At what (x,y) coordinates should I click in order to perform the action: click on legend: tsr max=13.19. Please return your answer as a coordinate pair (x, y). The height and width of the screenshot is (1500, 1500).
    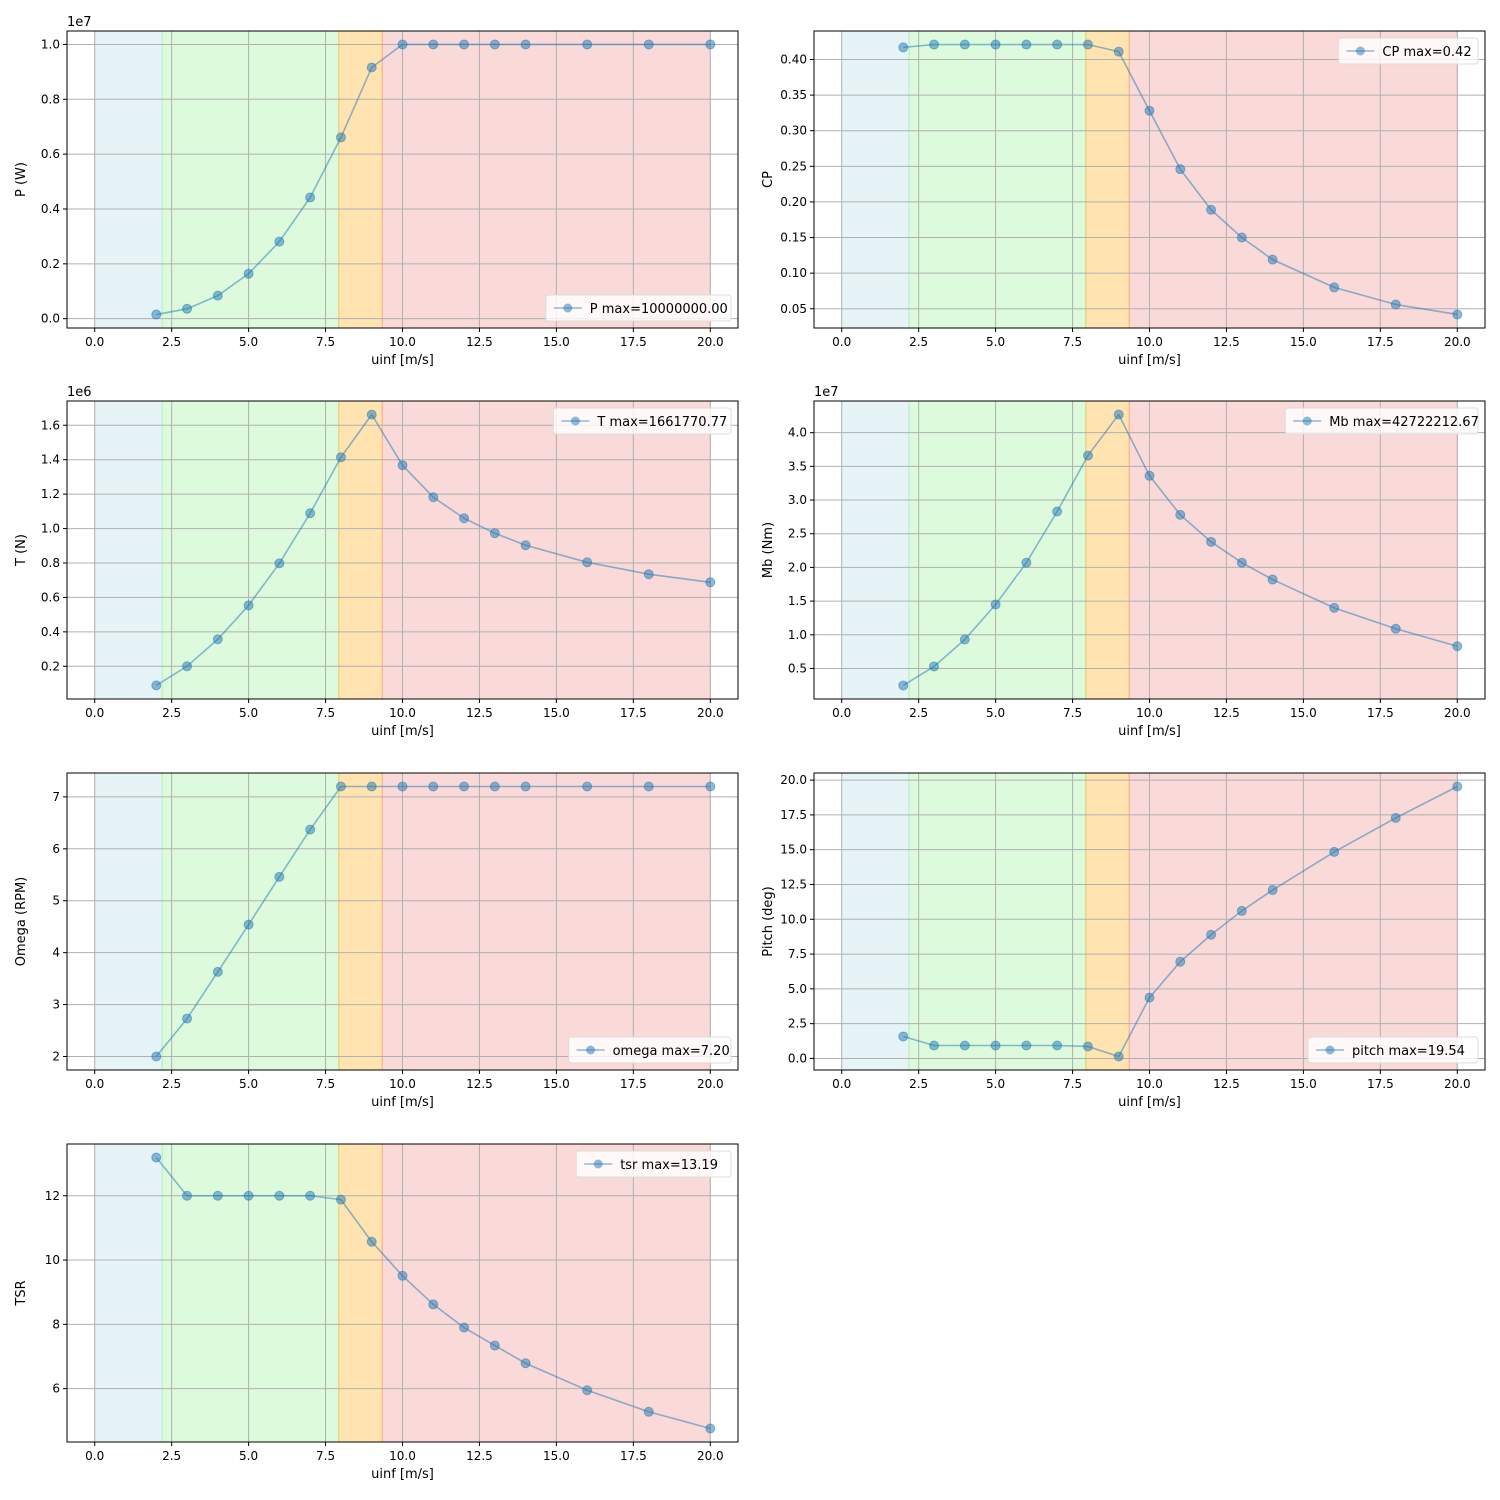
    Looking at the image, I should click on (653, 1164).